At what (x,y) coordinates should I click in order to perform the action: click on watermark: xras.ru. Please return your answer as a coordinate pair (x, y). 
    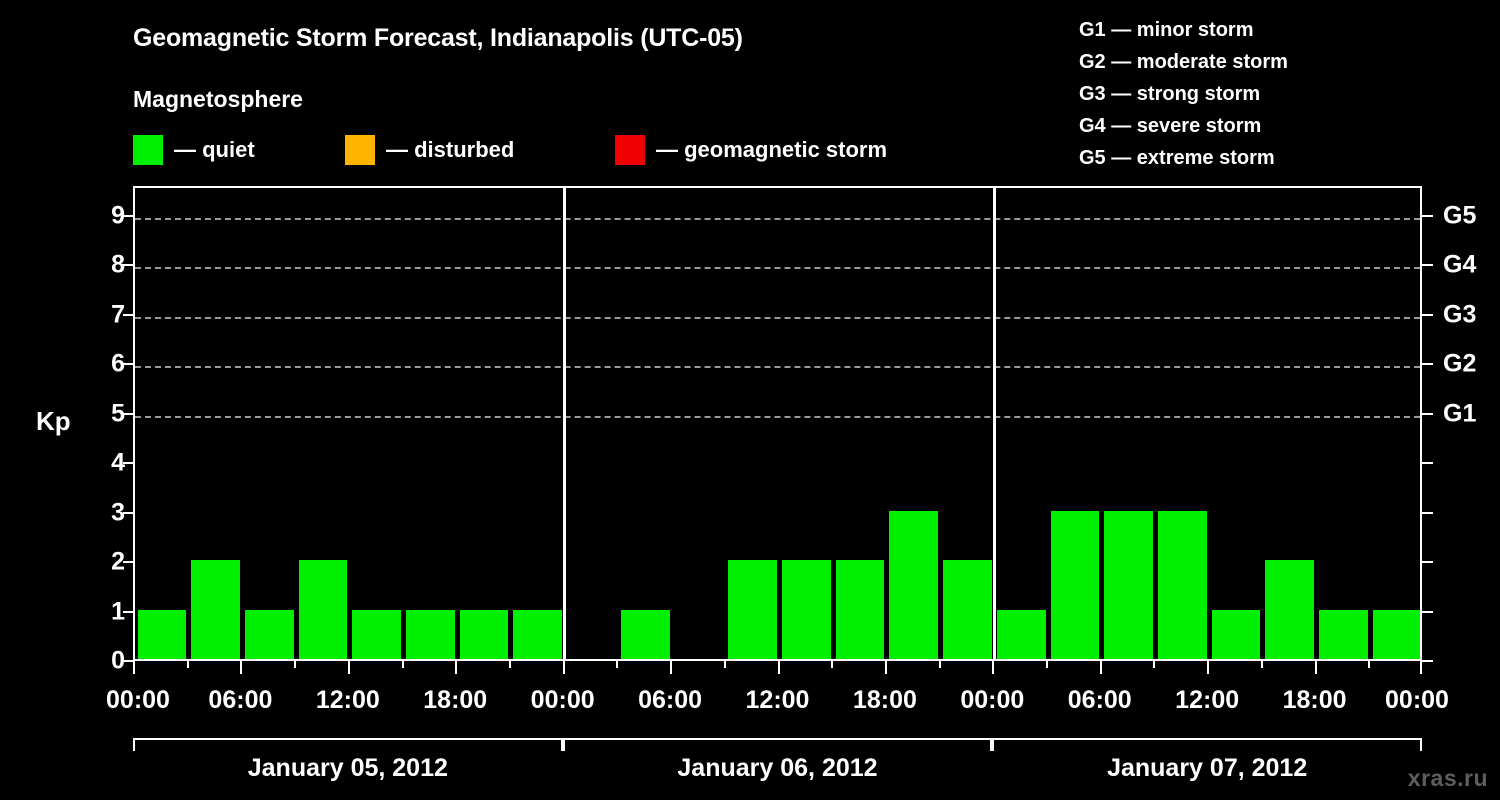
    Looking at the image, I should click on (1447, 778).